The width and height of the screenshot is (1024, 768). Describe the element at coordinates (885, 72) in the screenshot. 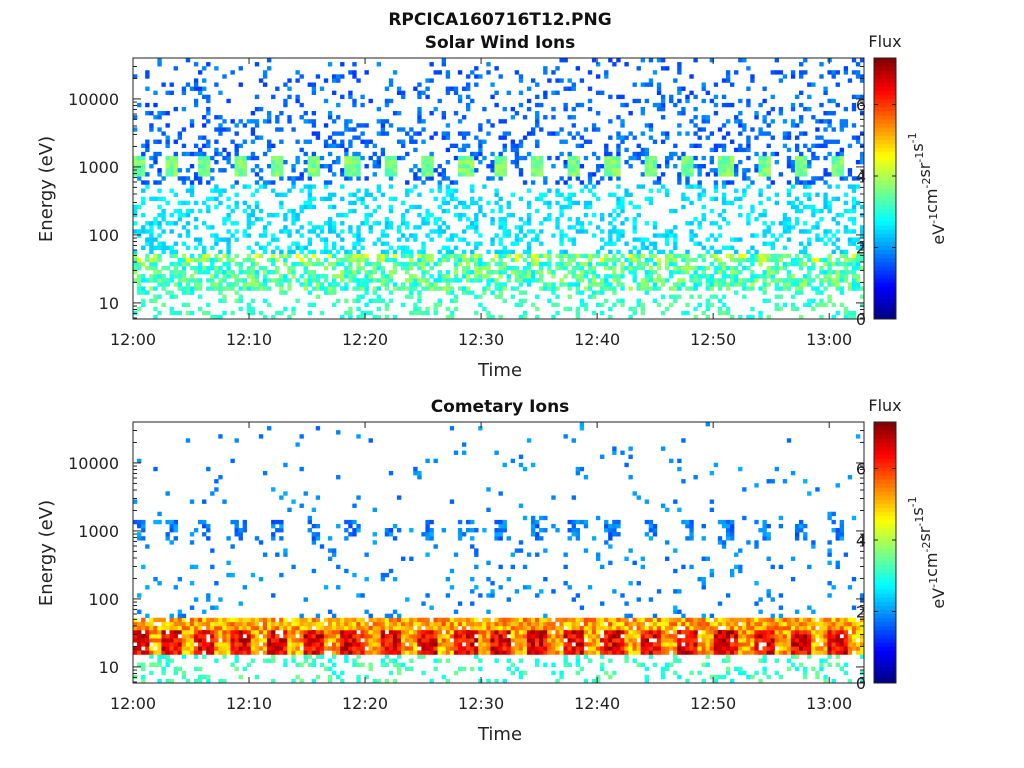

I see `colorbar-swatch` at that location.